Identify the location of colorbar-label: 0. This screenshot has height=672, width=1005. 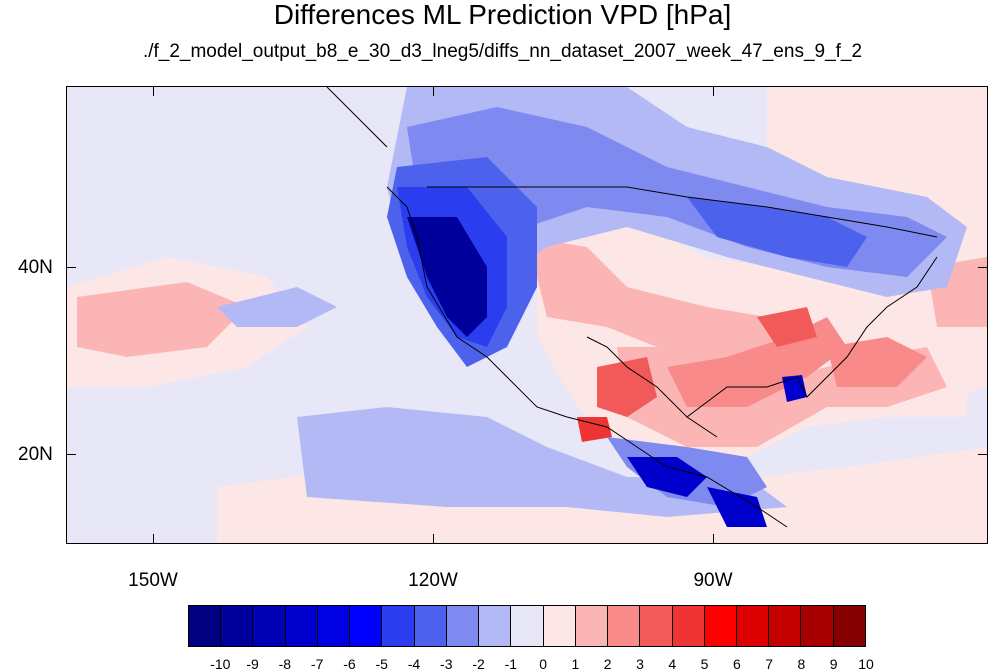
(543, 664).